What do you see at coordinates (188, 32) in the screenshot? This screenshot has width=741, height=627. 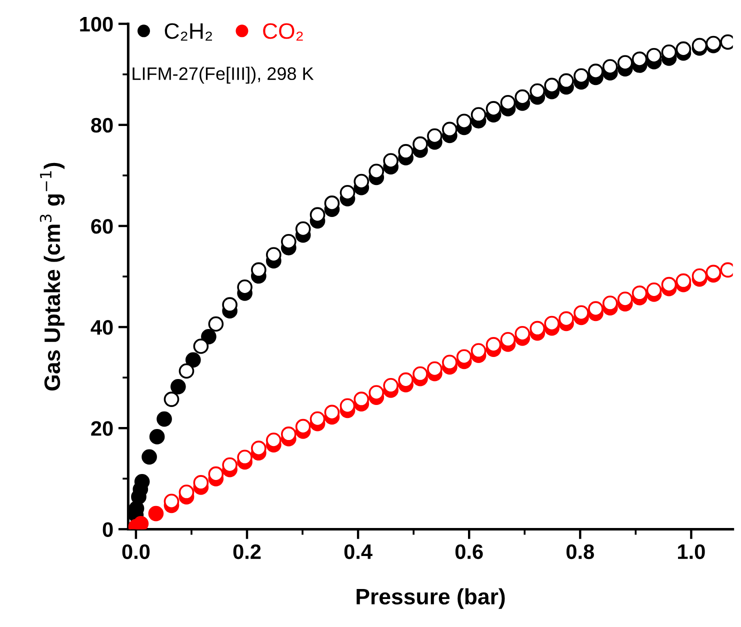 I see `legend-label: C₂H₂` at bounding box center [188, 32].